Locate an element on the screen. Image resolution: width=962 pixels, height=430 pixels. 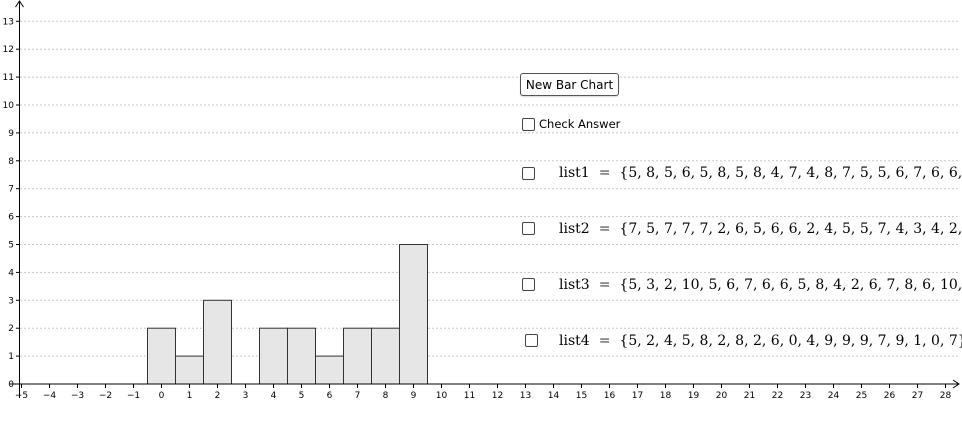
y-tick-label: 7 is located at coordinates (11, 190).